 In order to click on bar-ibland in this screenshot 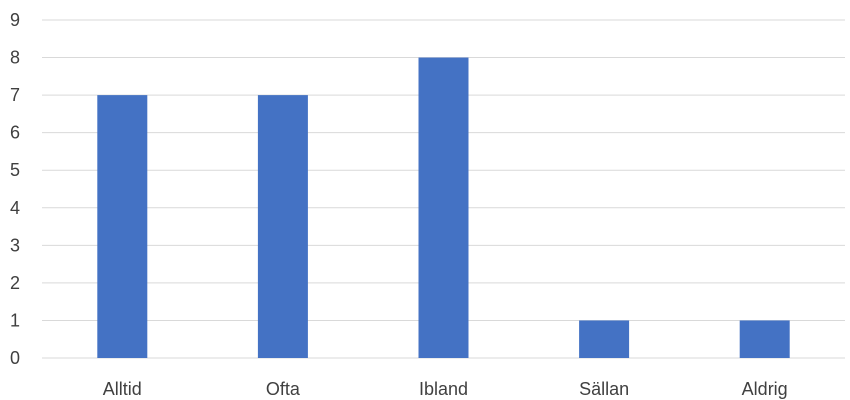, I will do `click(443, 208)`.